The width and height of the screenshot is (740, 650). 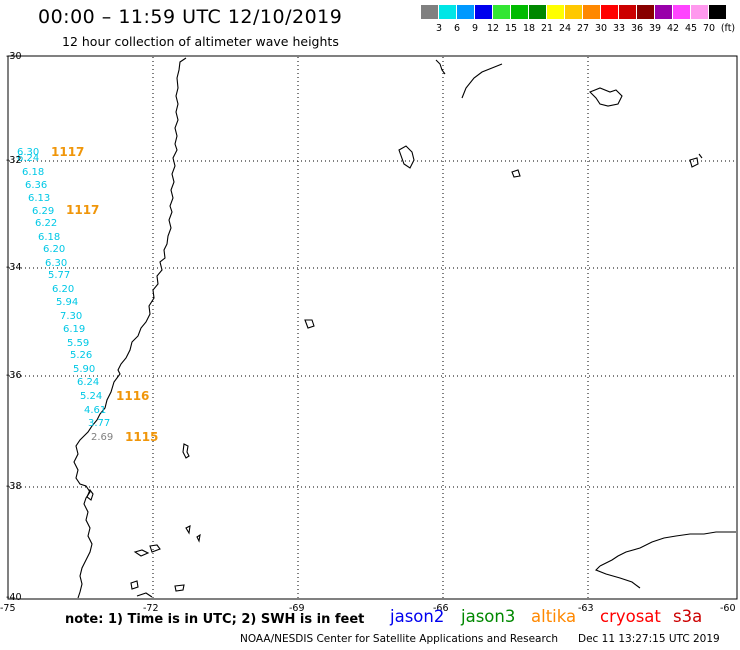 What do you see at coordinates (529, 28) in the screenshot?
I see `legend-label: 18` at bounding box center [529, 28].